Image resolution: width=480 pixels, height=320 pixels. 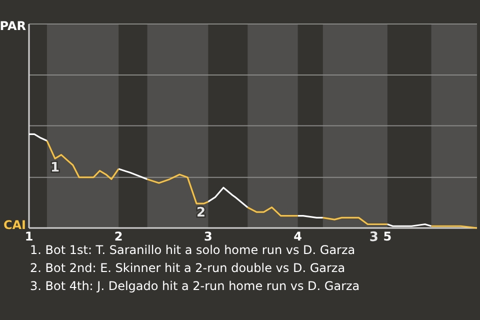 What do you see at coordinates (201, 213) in the screenshot?
I see `annotation: 2` at bounding box center [201, 213].